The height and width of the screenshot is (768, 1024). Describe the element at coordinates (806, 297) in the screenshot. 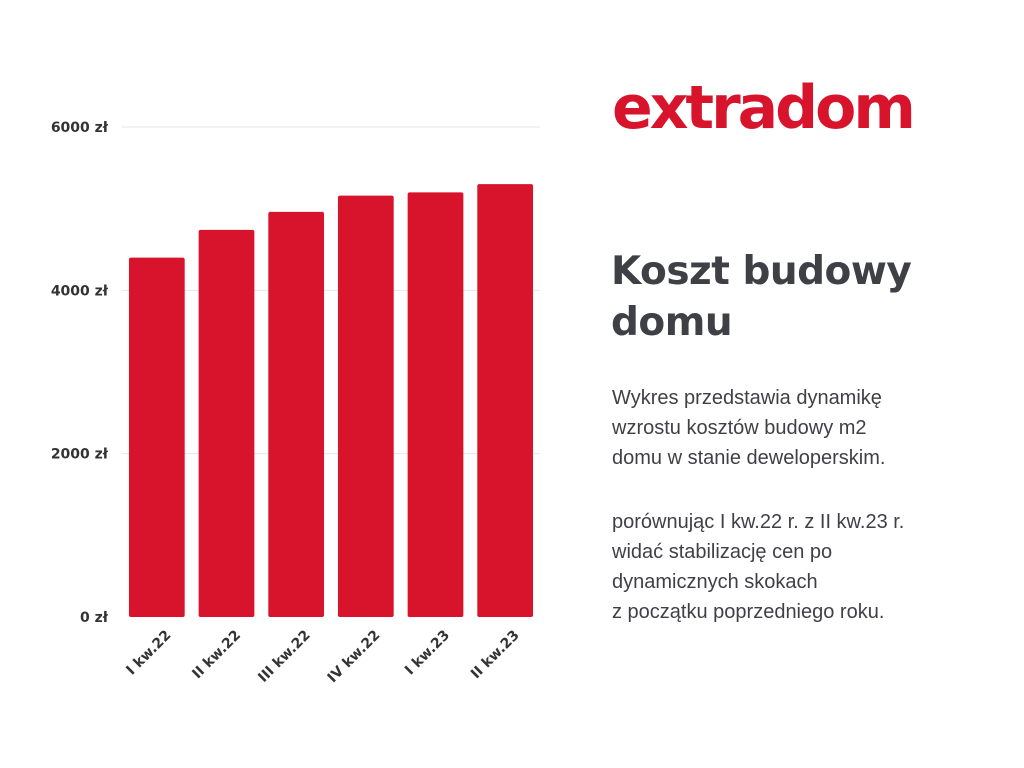

I see `headline: Koszt budowy domu` at that location.